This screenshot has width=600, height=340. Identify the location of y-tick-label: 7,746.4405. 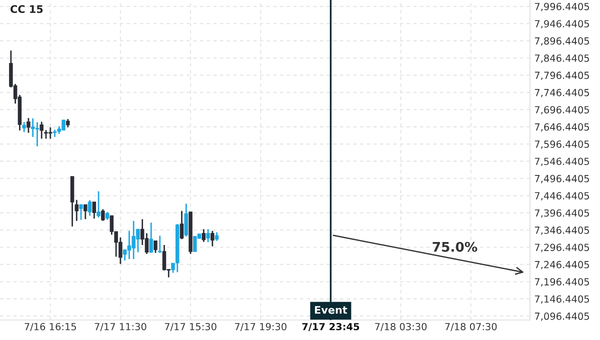
(561, 93).